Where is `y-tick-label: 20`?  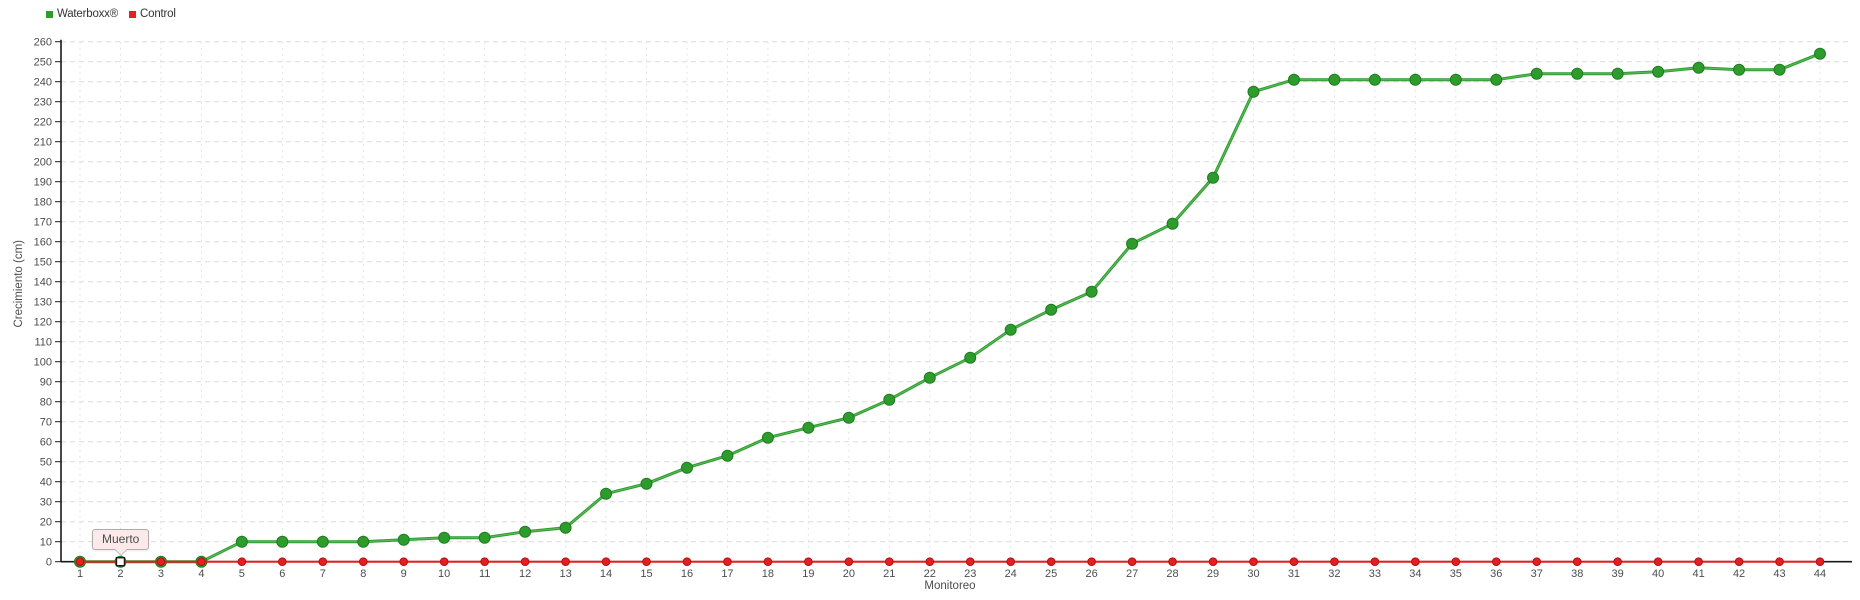 y-tick-label: 20 is located at coordinates (46, 523).